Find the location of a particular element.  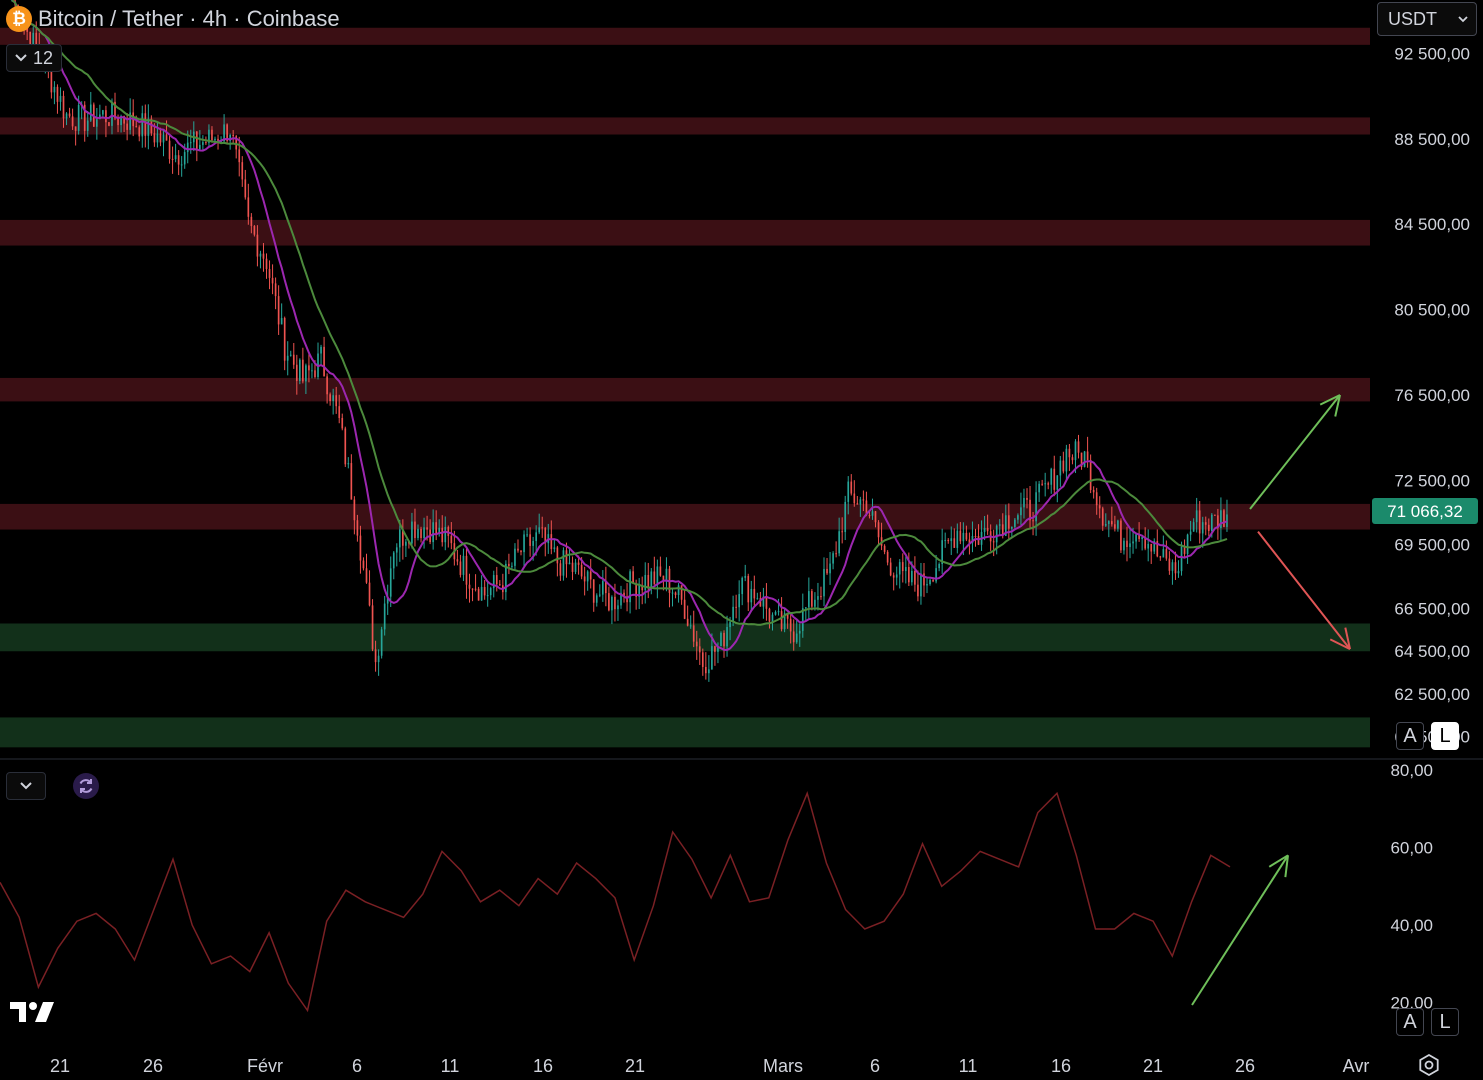

price-tick-label: 69 500,00 is located at coordinates (1432, 544).